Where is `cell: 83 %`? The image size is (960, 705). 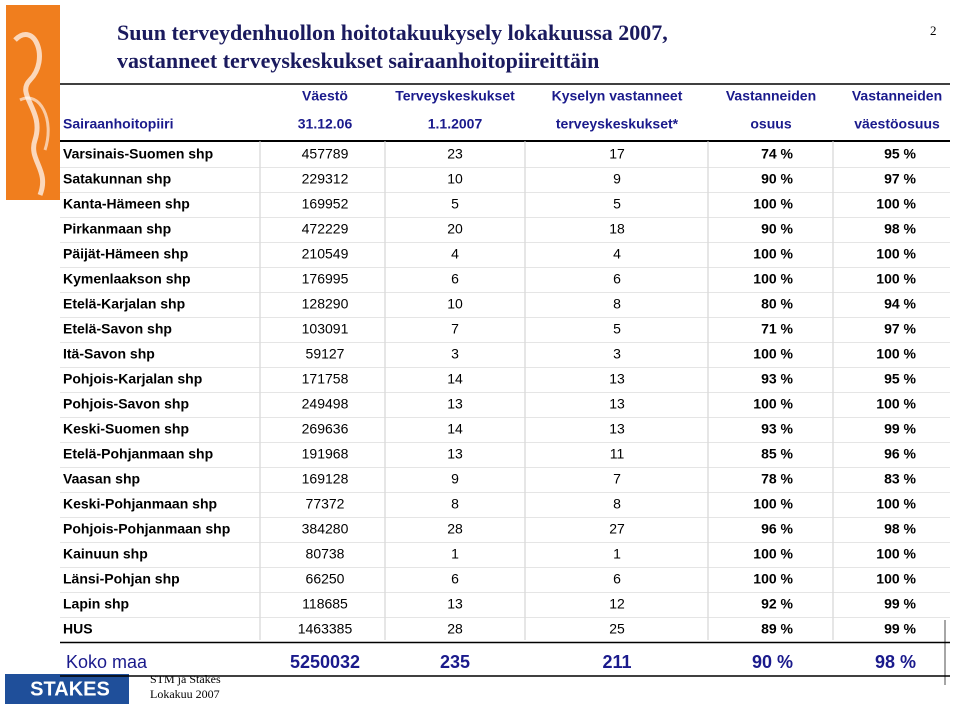
cell: 83 % is located at coordinates (900, 479).